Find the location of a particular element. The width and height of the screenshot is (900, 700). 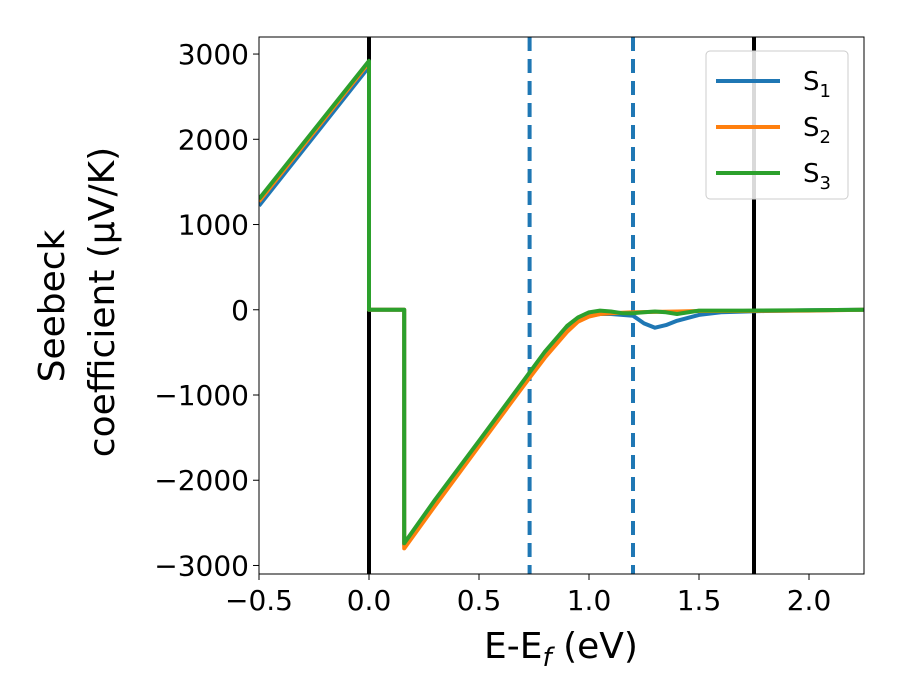

y-axis-label-line-1: Seebeck is located at coordinates (52, 305).